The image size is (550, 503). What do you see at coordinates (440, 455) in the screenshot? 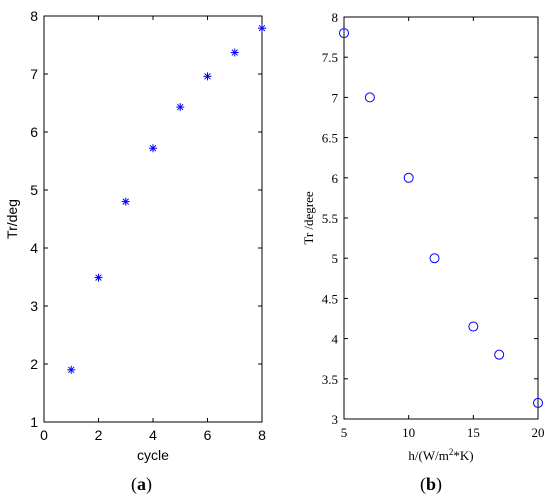
I see `chart-b-x-axis-title: h/(W/m2*K)` at bounding box center [440, 455].